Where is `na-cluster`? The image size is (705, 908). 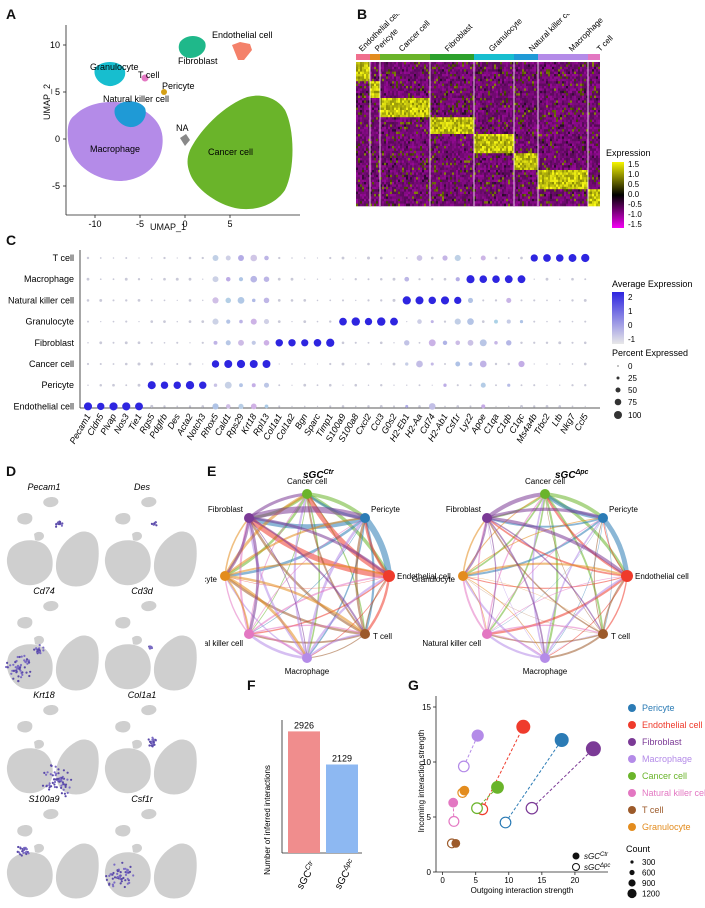 na-cluster is located at coordinates (185, 140).